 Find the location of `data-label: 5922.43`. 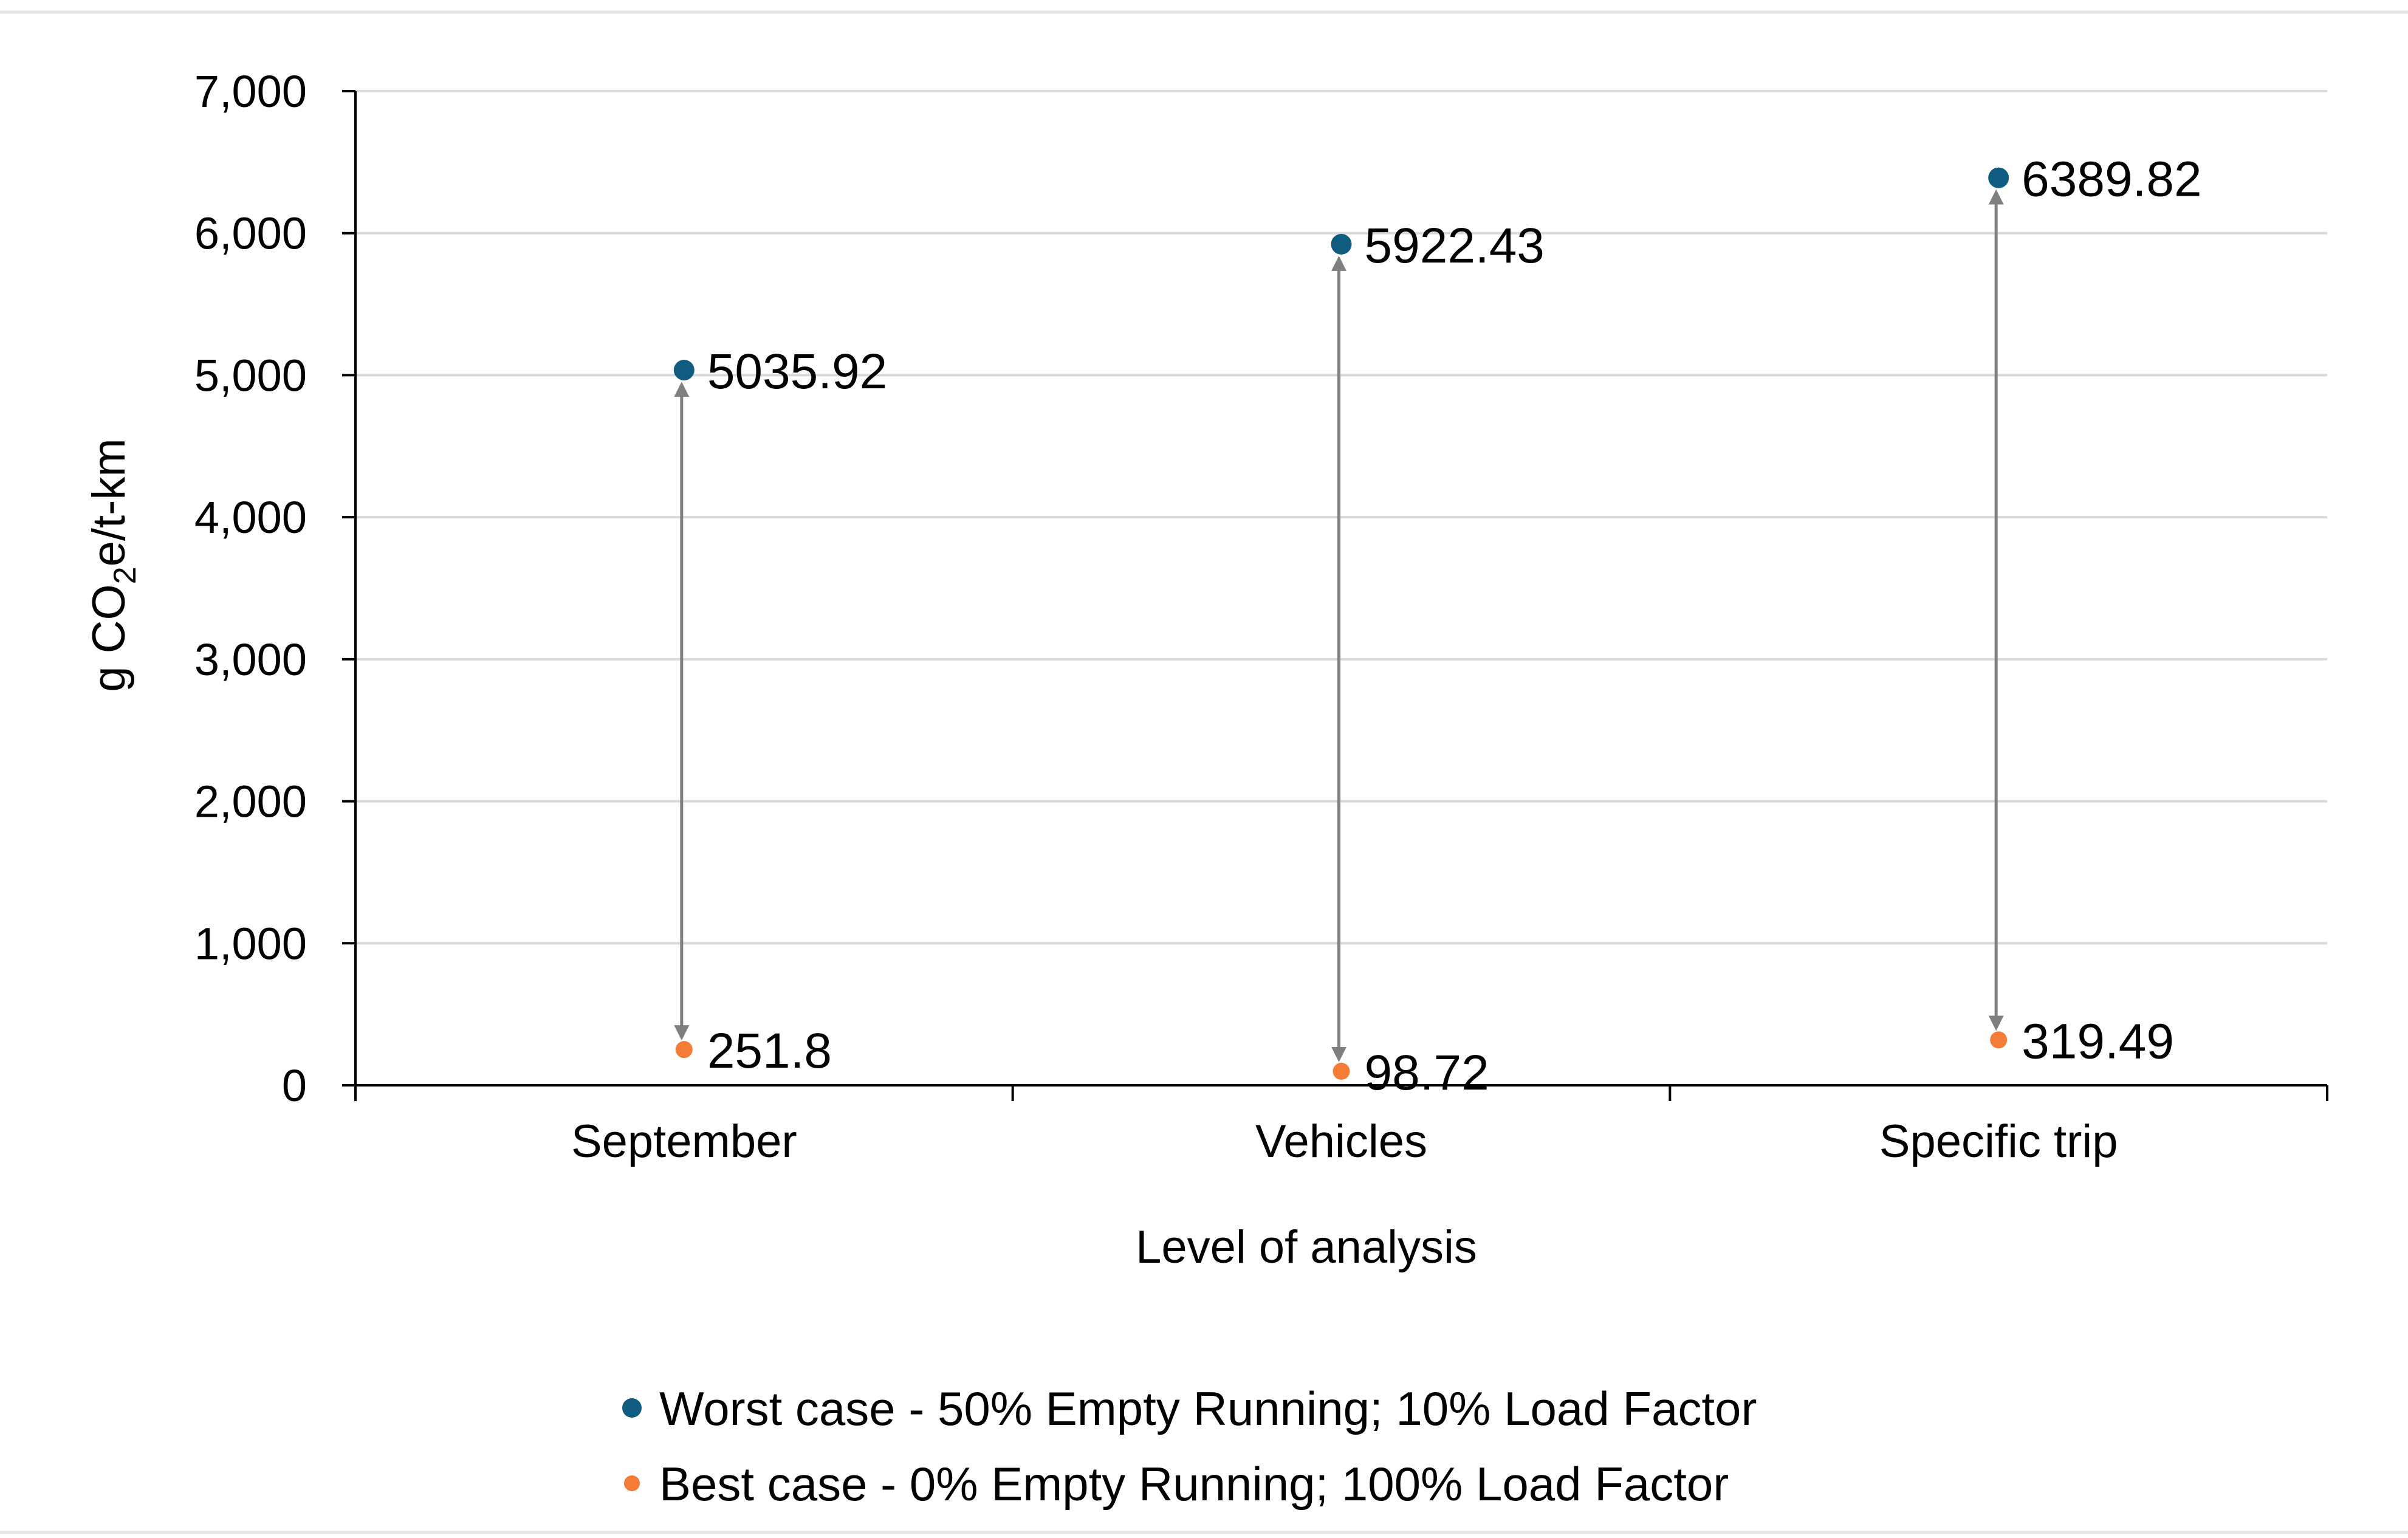

data-label: 5922.43 is located at coordinates (1455, 245).